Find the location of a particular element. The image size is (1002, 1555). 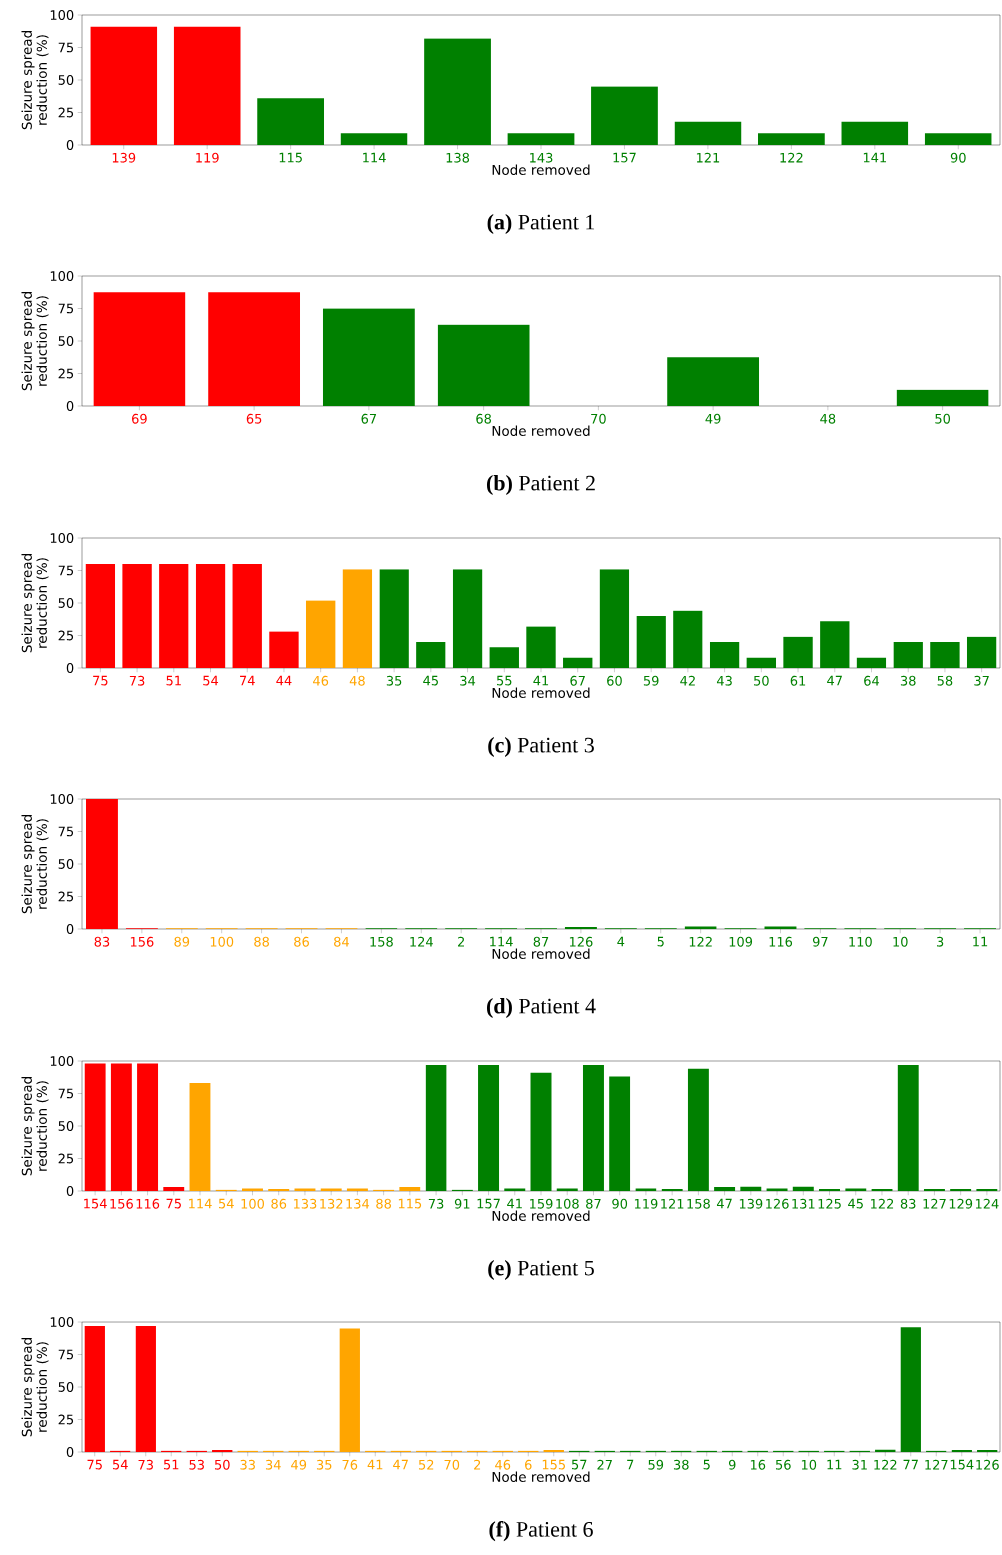

text: (e) Patient 5 is located at coordinates (541, 1270).